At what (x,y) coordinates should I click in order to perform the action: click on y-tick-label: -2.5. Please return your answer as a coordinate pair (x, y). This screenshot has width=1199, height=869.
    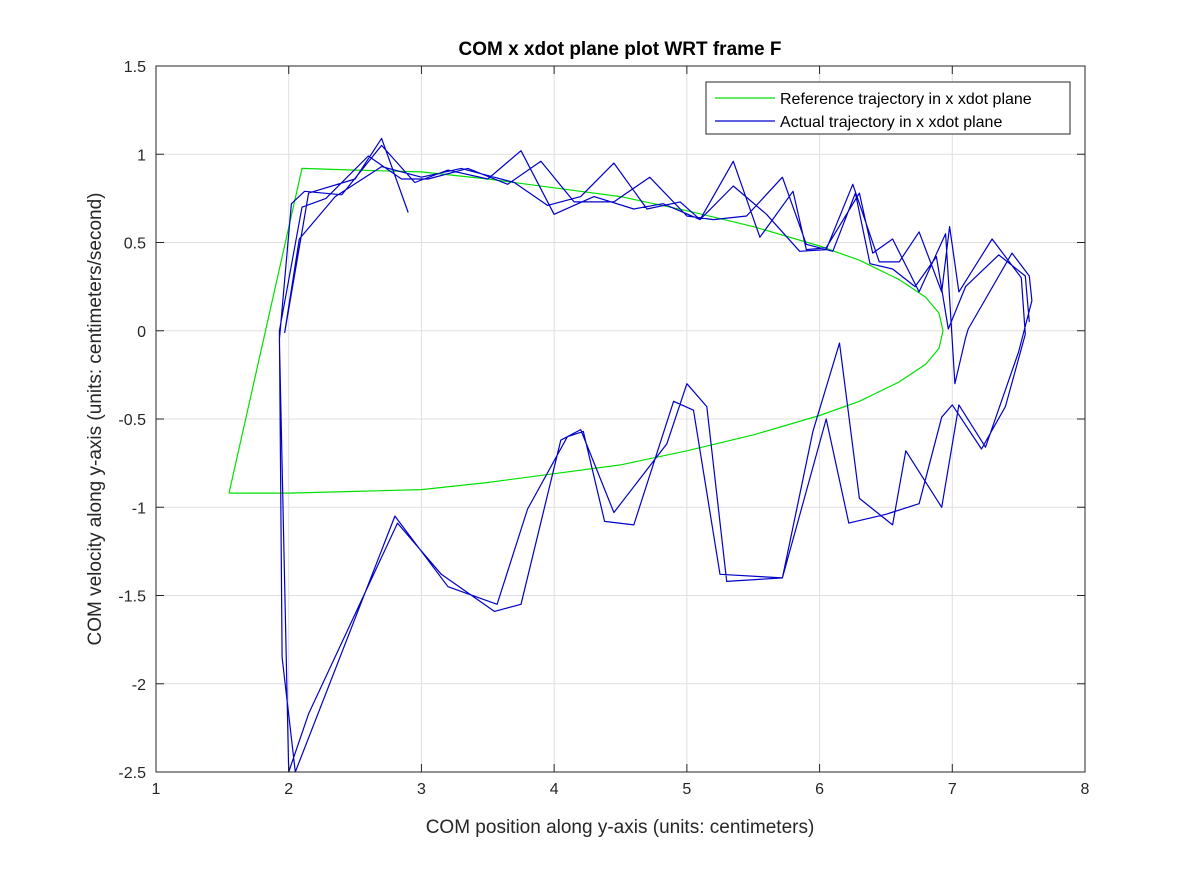
    Looking at the image, I should click on (132, 773).